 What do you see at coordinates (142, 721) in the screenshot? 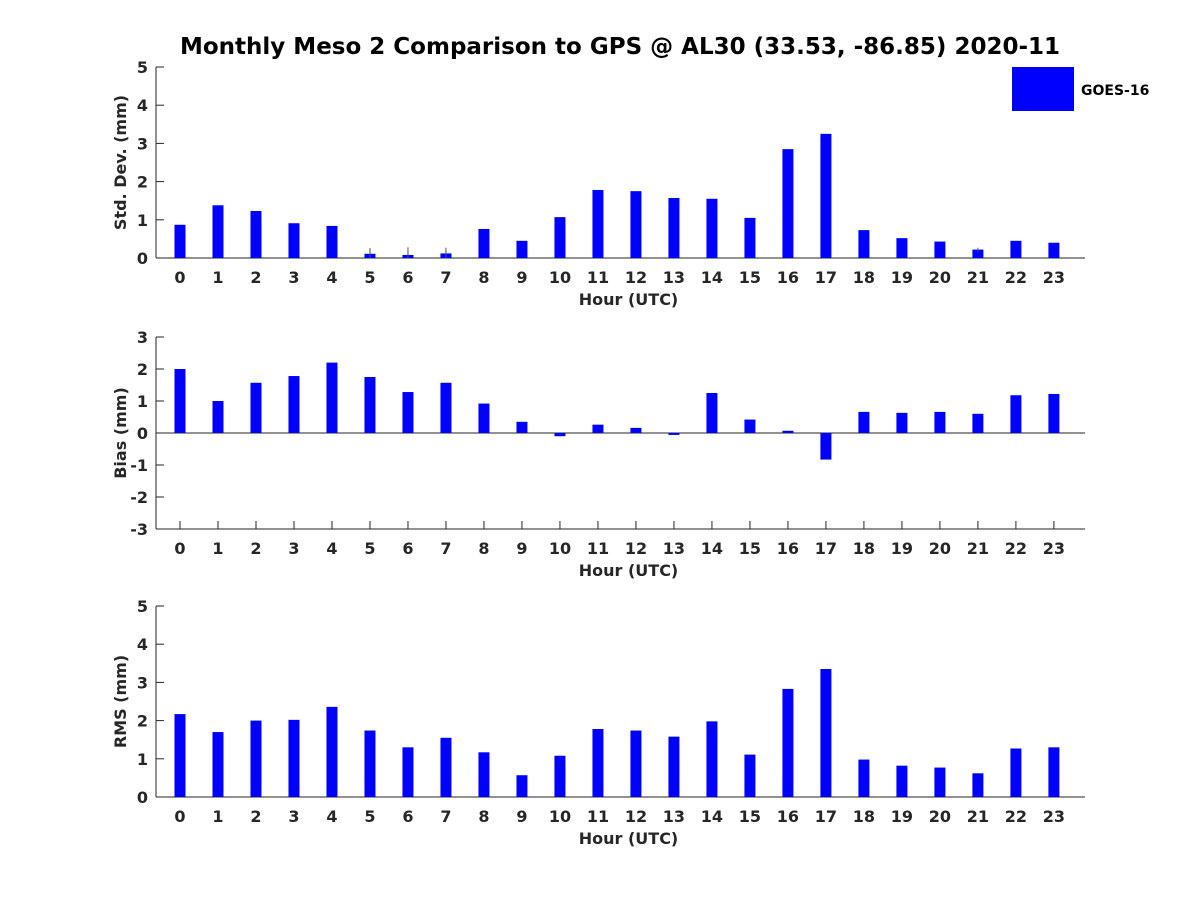
I see `rms-y-tick-label: 2` at bounding box center [142, 721].